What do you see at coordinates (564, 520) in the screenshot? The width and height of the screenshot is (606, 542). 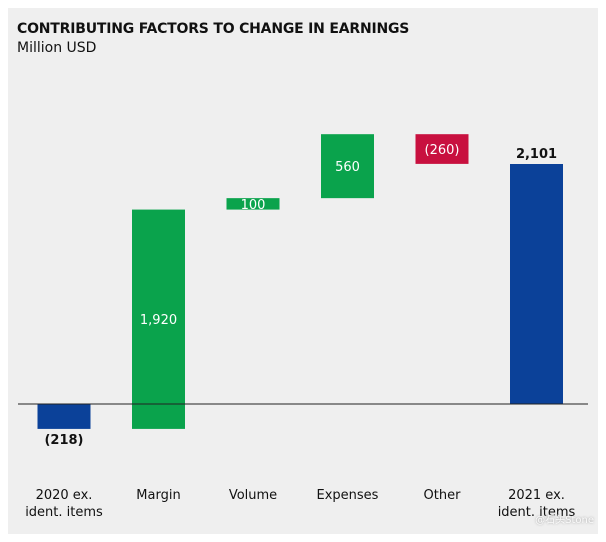 I see `watermark-text: @石头Stone` at bounding box center [564, 520].